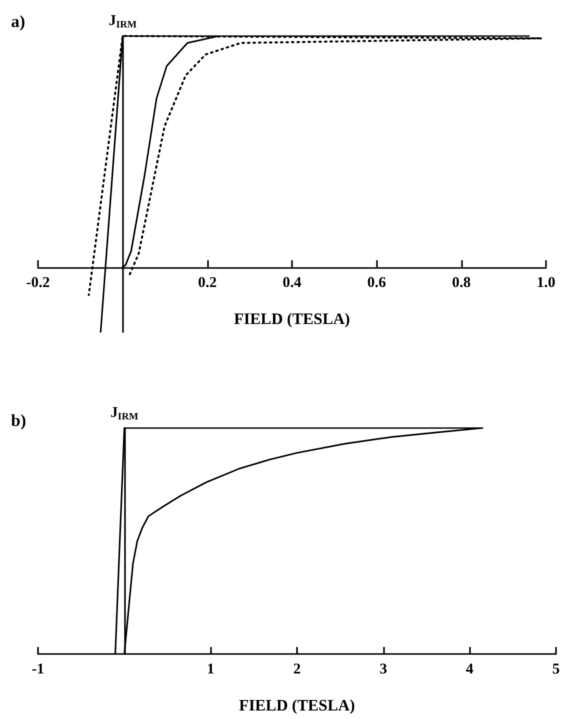 The height and width of the screenshot is (719, 570). I want to click on x-tick-label: -1, so click(38, 670).